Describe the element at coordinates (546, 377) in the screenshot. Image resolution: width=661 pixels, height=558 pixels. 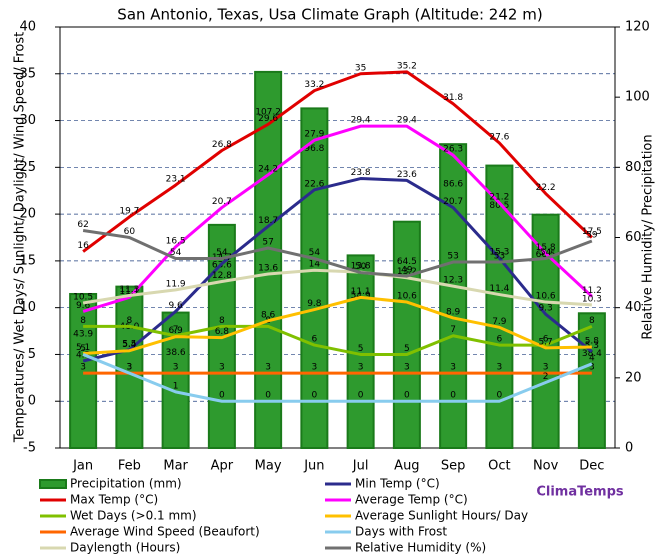
I see `value-label: 2` at that location.